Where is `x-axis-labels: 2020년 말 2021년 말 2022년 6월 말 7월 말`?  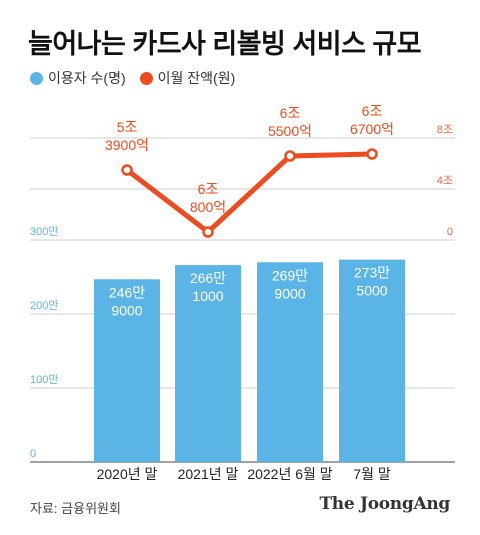 x-axis-labels: 2020년 말 2021년 말 2022년 6월 말 7월 말 is located at coordinates (244, 474).